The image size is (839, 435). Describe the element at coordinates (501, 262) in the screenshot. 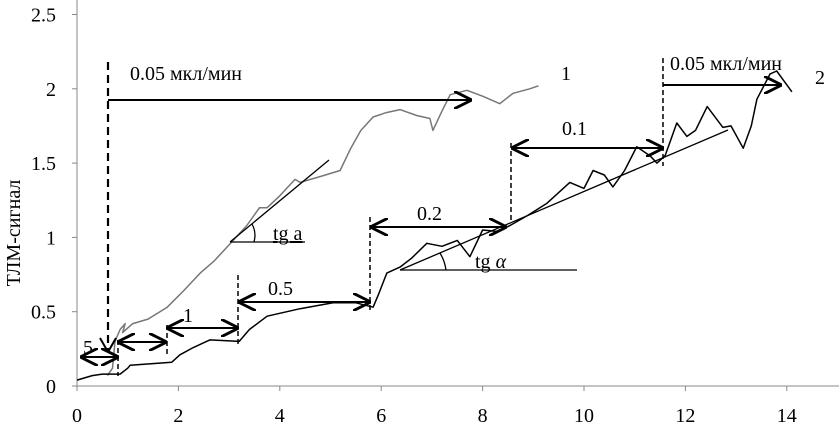

I see `tangent-label-symbol: α` at that location.